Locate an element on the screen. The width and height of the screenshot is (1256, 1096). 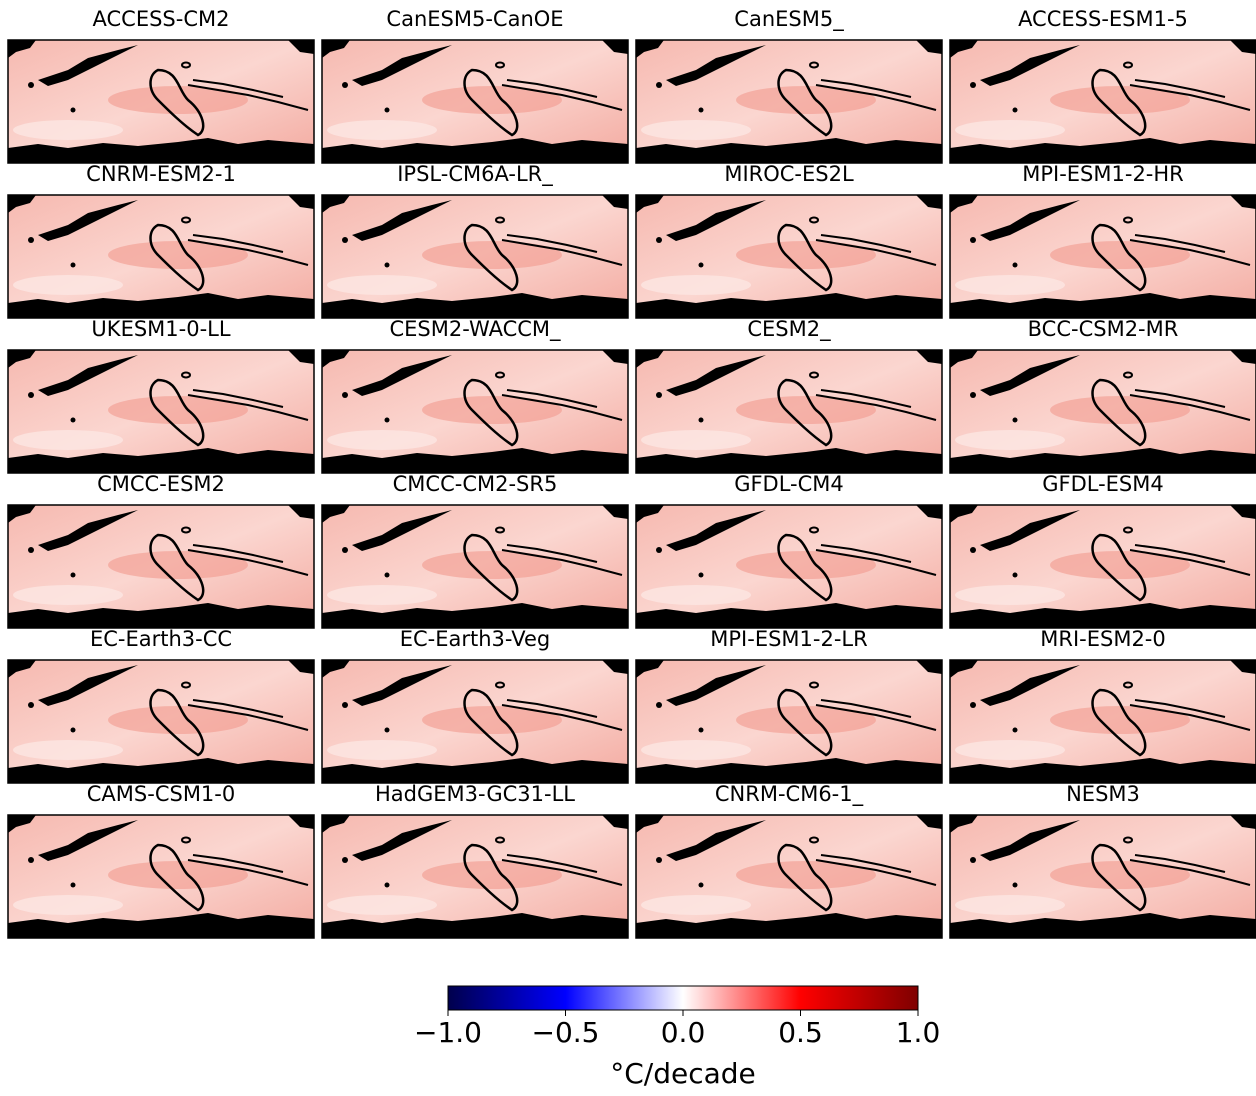
colorbar-tick-label: 1.0 is located at coordinates (918, 1032).